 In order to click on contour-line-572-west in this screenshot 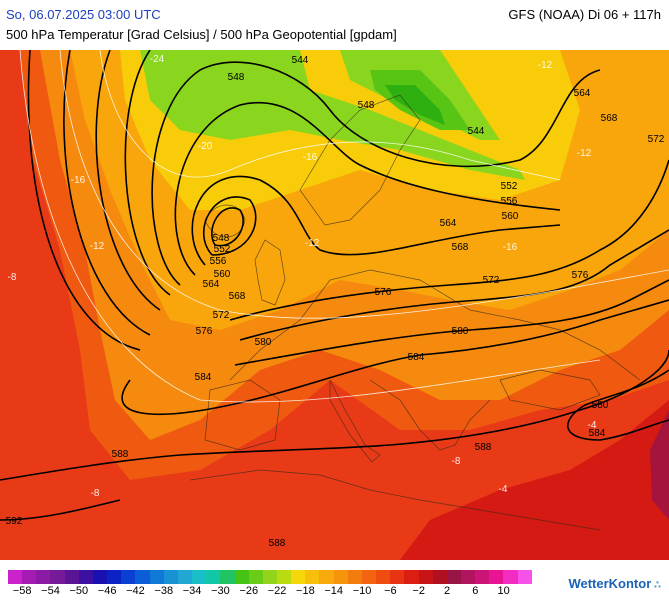, I will do `click(128, 180)`.